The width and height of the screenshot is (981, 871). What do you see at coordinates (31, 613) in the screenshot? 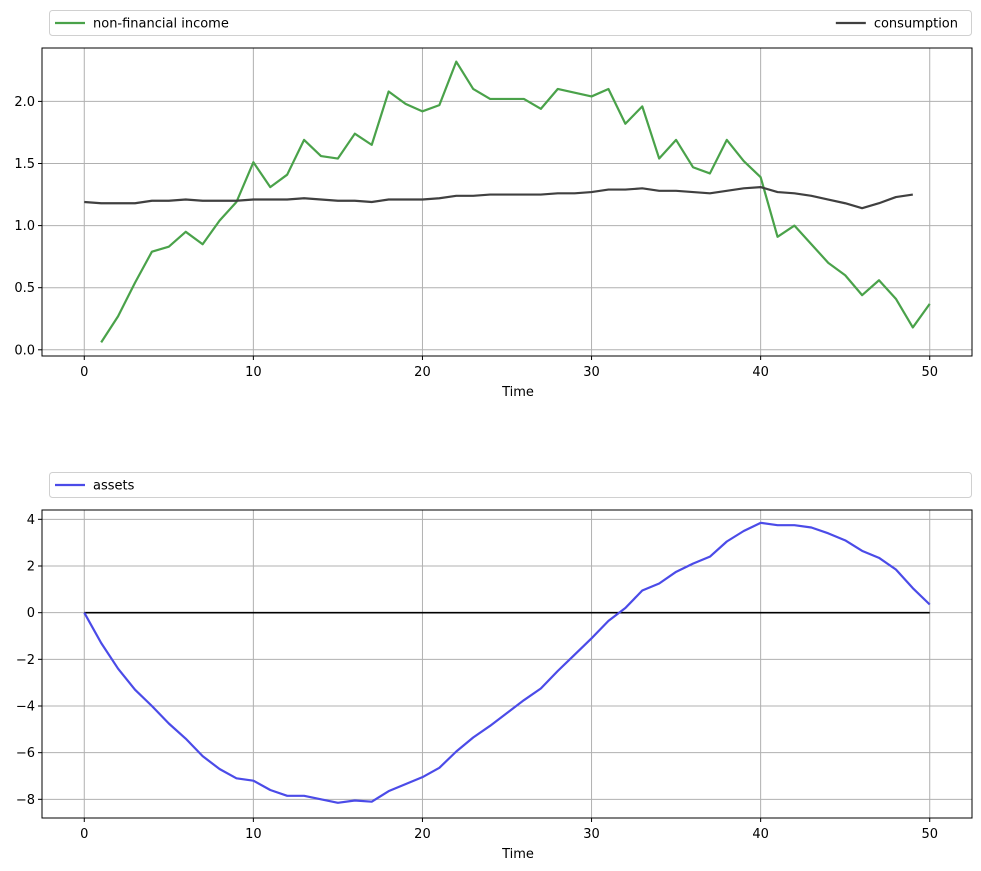
I see `y-tick-label: 0` at bounding box center [31, 613].